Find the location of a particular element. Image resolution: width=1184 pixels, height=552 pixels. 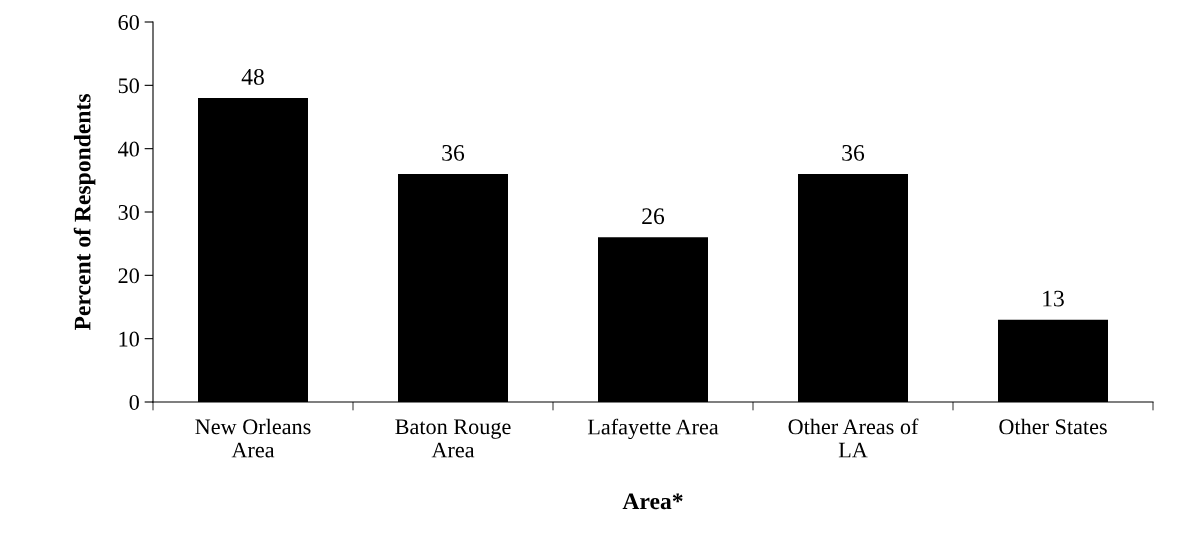

x-tick-label: Baton Rouge Area is located at coordinates (453, 438).